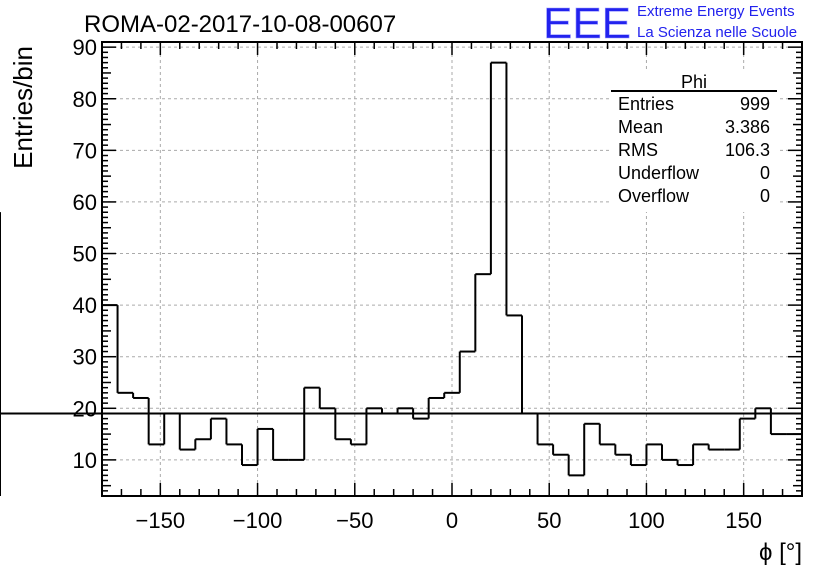 The height and width of the screenshot is (572, 836). I want to click on chart-title: ROMA-02-2017-10-08-00607, so click(240, 24).